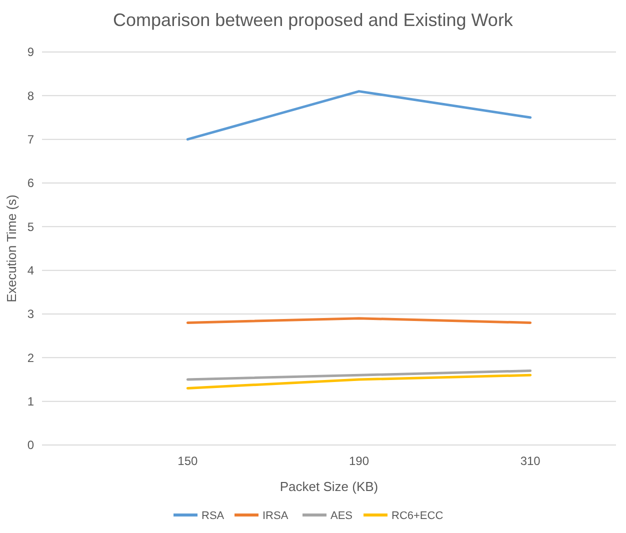 Image resolution: width=626 pixels, height=533 pixels. What do you see at coordinates (30, 95) in the screenshot?
I see `y-tick-label: 8` at bounding box center [30, 95].